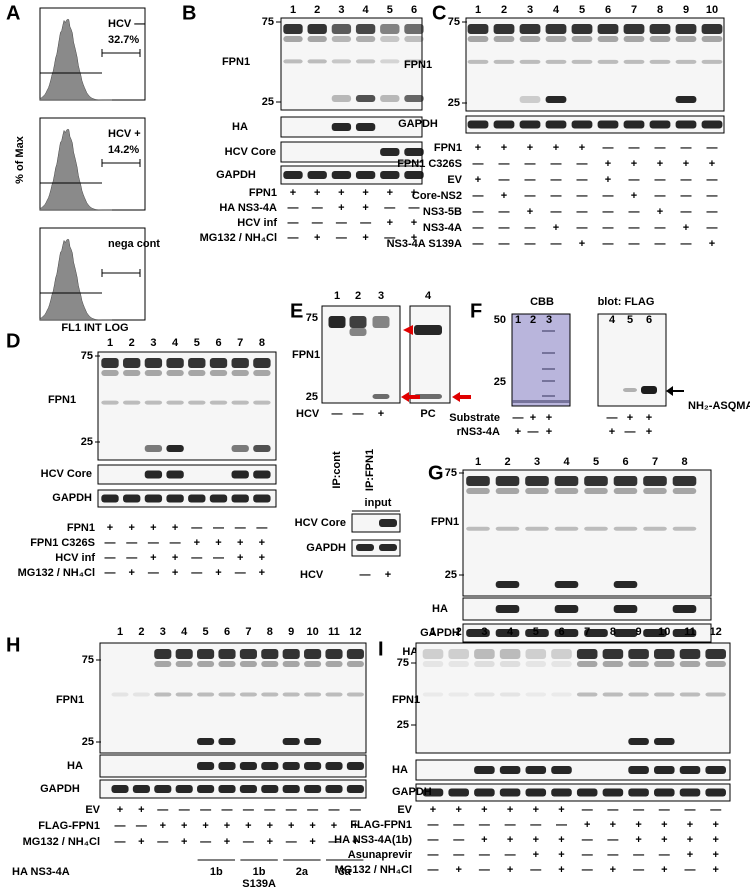 Image resolution: width=750 pixels, height=891 pixels. What do you see at coordinates (507, 462) in the screenshot?
I see `lane-number: 2` at bounding box center [507, 462].